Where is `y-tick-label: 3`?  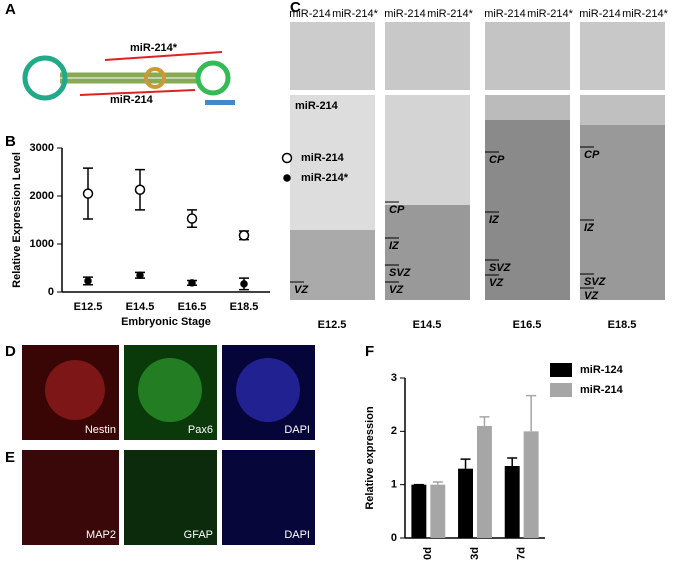
y-tick-label: 3 is located at coordinates (394, 378).